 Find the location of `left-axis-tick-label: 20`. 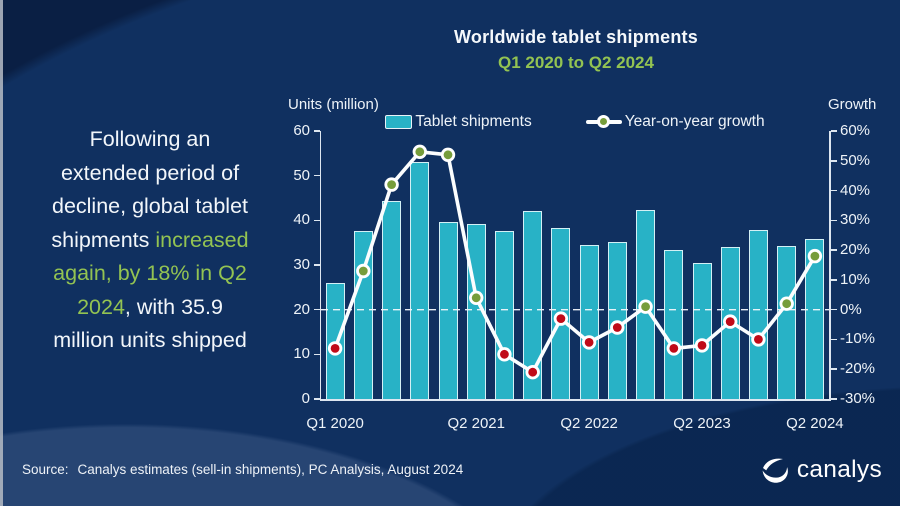

left-axis-tick-label: 20 is located at coordinates (301, 309).